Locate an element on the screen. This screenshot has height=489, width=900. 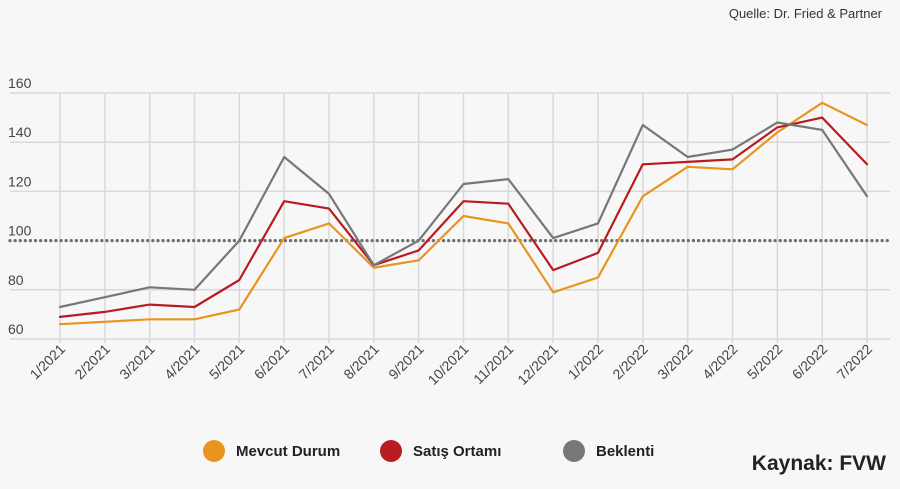
x-tick-label: 2/2021 is located at coordinates (92, 362).